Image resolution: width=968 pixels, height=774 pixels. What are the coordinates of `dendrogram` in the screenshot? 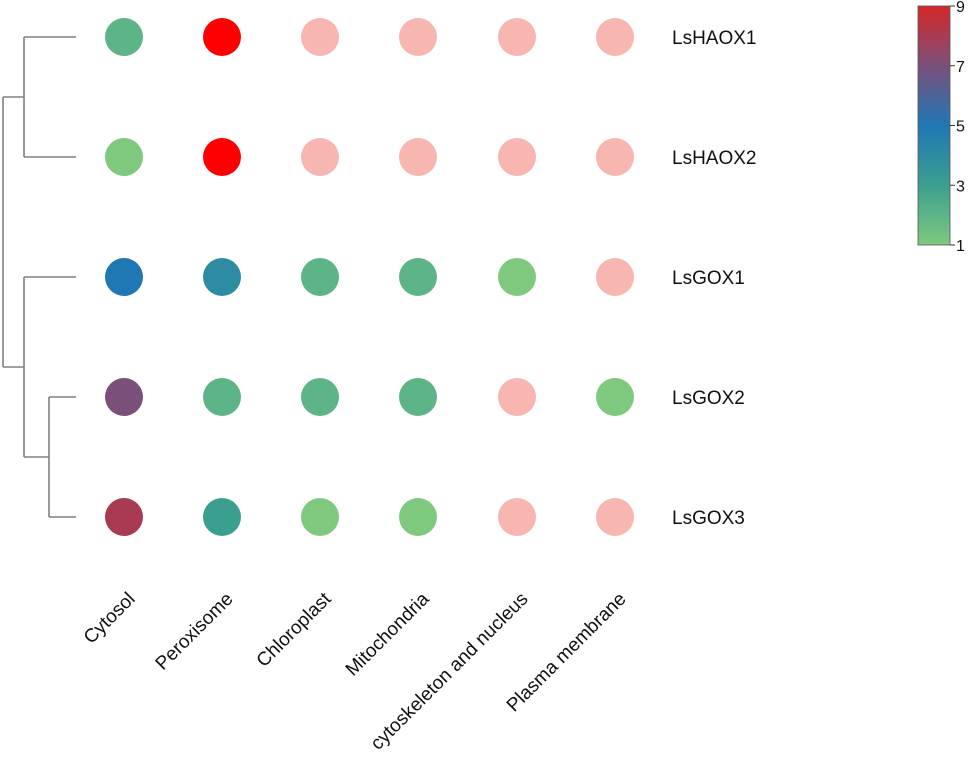 It's located at (39, 277).